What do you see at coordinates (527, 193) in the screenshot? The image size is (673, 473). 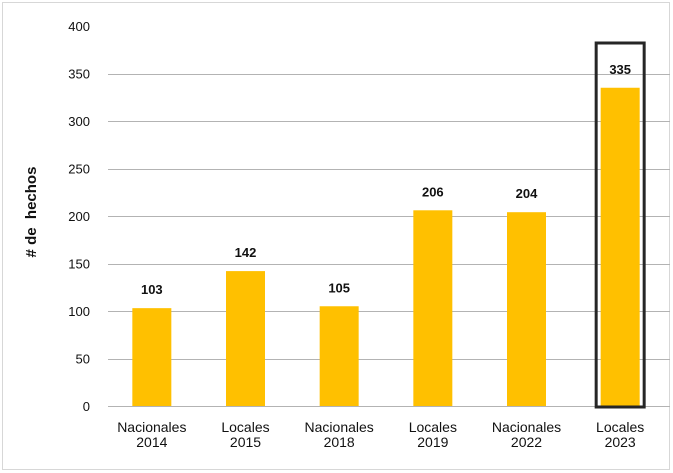 I see `data-label-4: 204` at bounding box center [527, 193].